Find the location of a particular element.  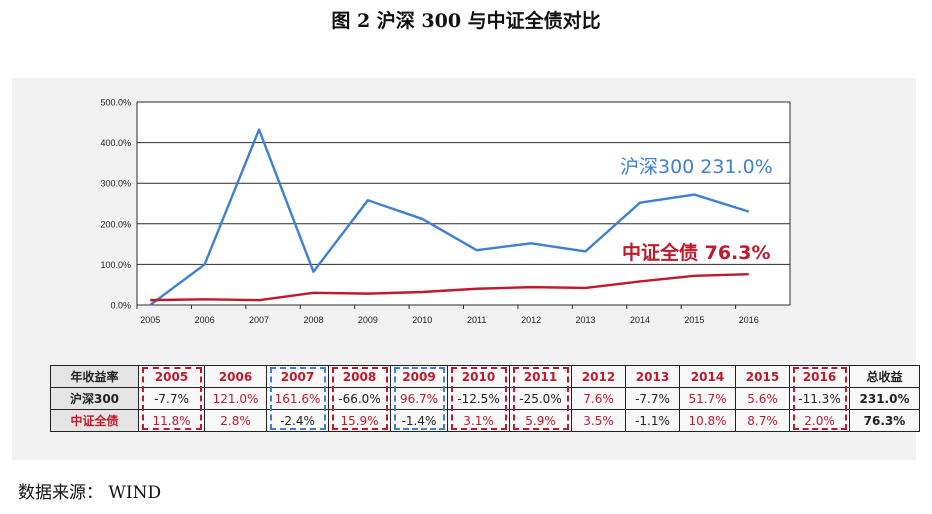

y-tick-label: 400.0% is located at coordinates (115, 143).